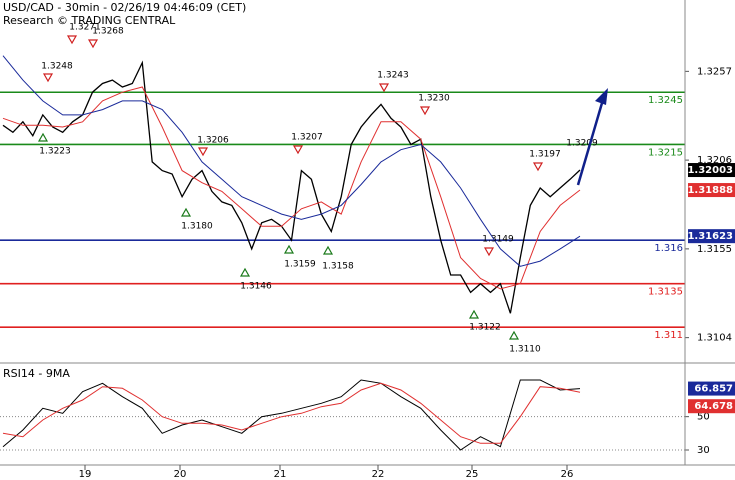  What do you see at coordinates (55, 152) in the screenshot?
I see `swing-label: 1.3223` at bounding box center [55, 152].